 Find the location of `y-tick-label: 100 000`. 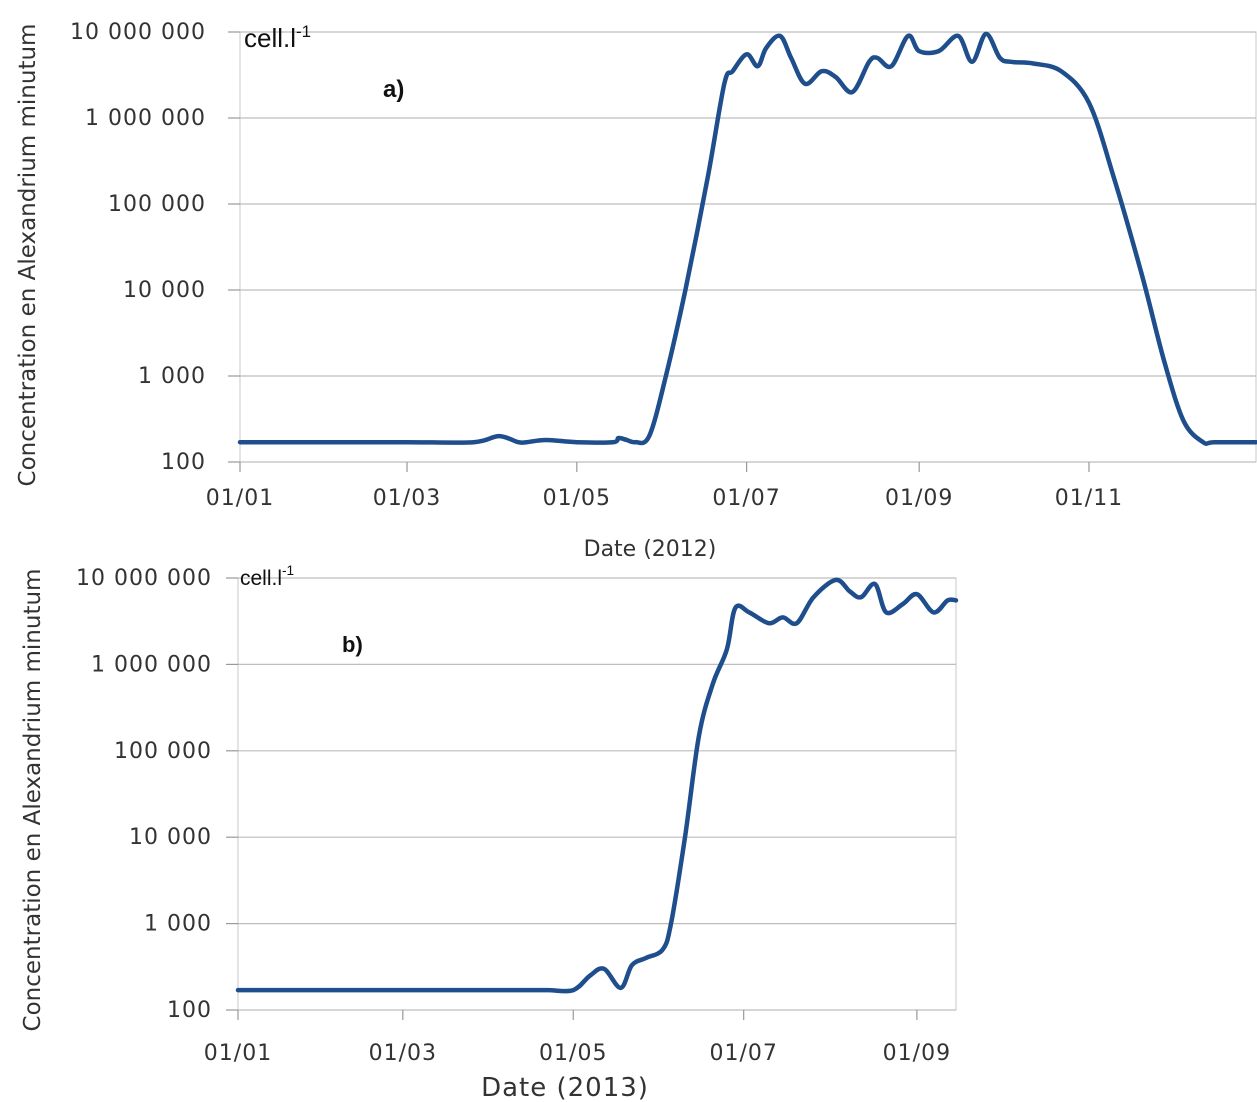

y-tick-label: 100 000 is located at coordinates (163, 751).